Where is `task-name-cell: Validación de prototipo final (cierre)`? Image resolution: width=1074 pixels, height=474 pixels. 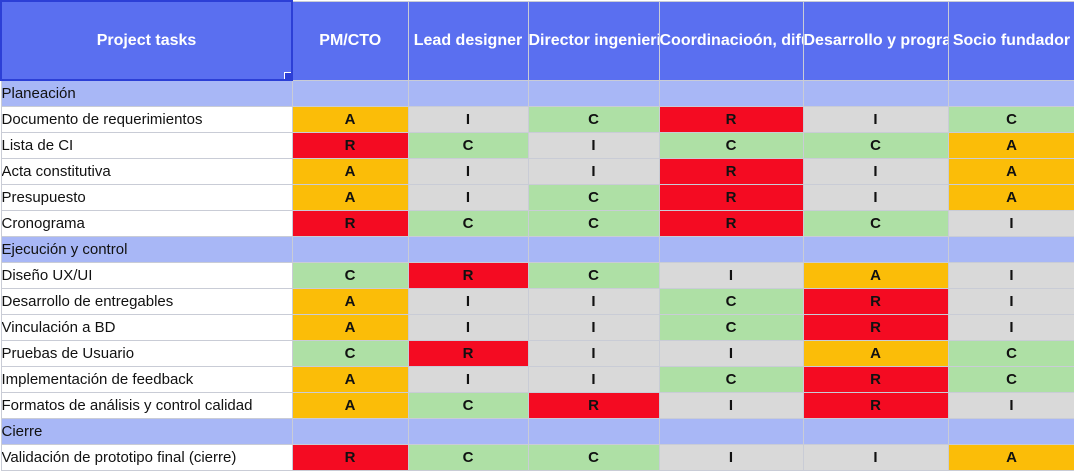 task-name-cell: Validación de prototipo final (cierre) is located at coordinates (146, 457).